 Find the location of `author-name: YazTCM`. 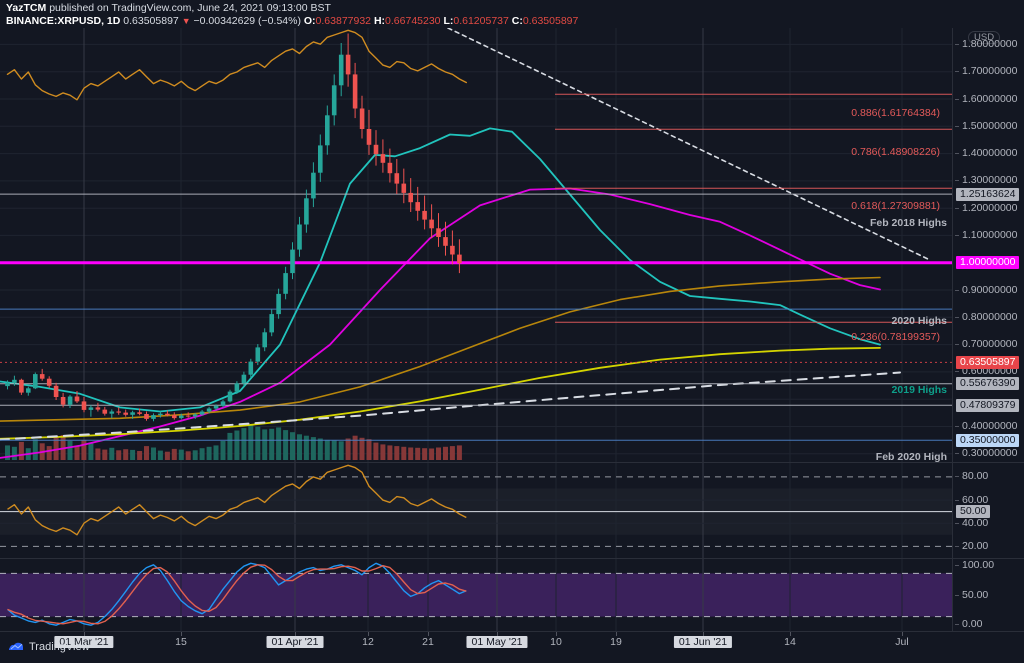

author-name: YazTCM is located at coordinates (26, 8).